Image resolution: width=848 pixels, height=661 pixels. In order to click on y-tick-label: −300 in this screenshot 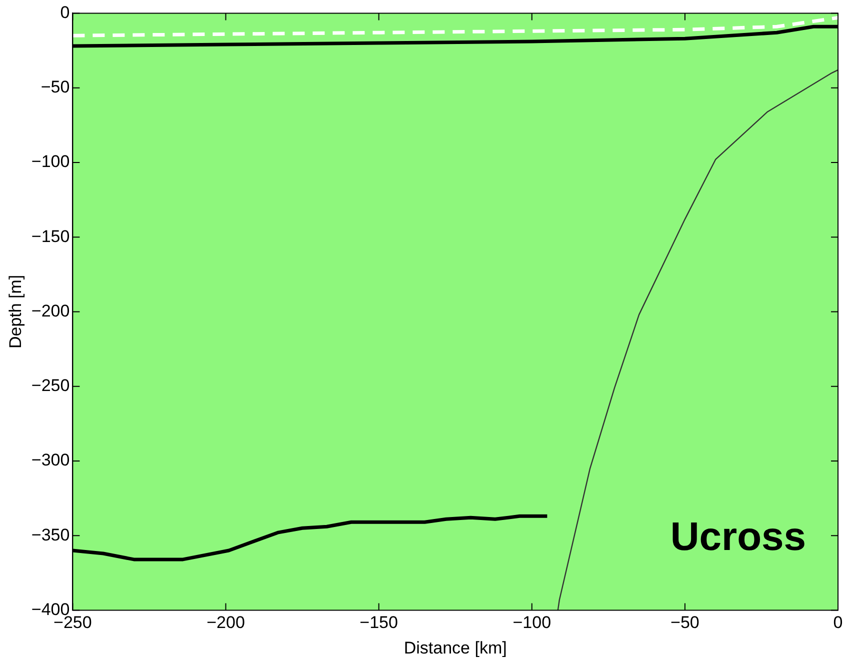, I will do `click(50, 460)`.